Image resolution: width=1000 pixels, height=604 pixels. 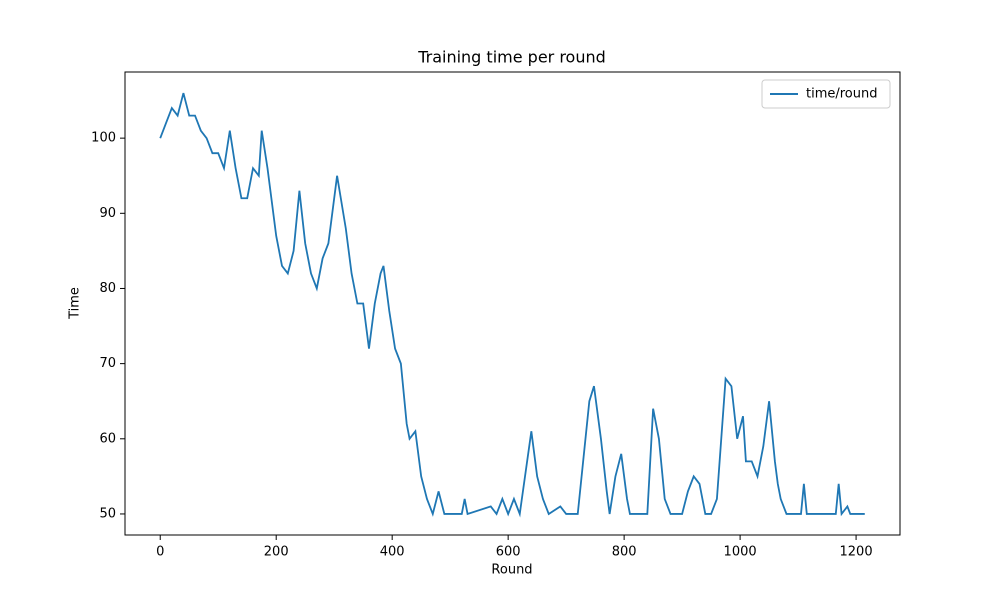 I want to click on x-tick-label: 400, so click(x=392, y=552).